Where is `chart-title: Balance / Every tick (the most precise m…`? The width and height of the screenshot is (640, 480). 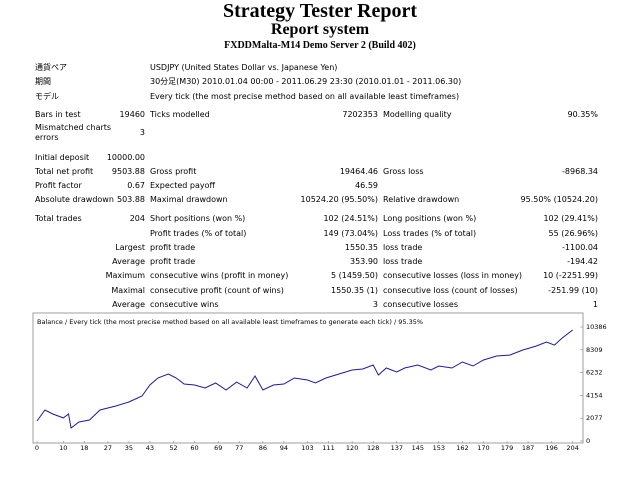 chart-title: Balance / Every tick (the most precise m… is located at coordinates (230, 322).